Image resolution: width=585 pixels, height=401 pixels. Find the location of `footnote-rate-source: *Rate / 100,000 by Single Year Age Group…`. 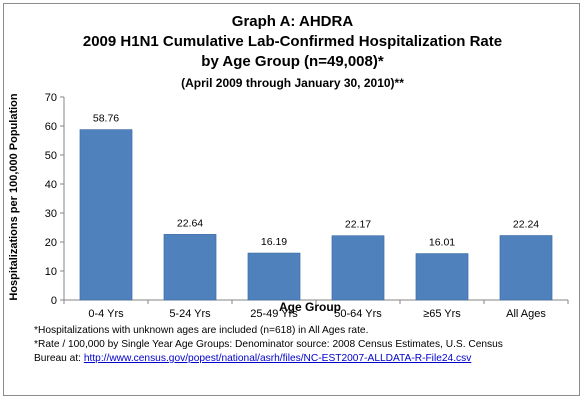

footnote-rate-source: *Rate / 100,000 by Single Year Age Group… is located at coordinates (268, 344).